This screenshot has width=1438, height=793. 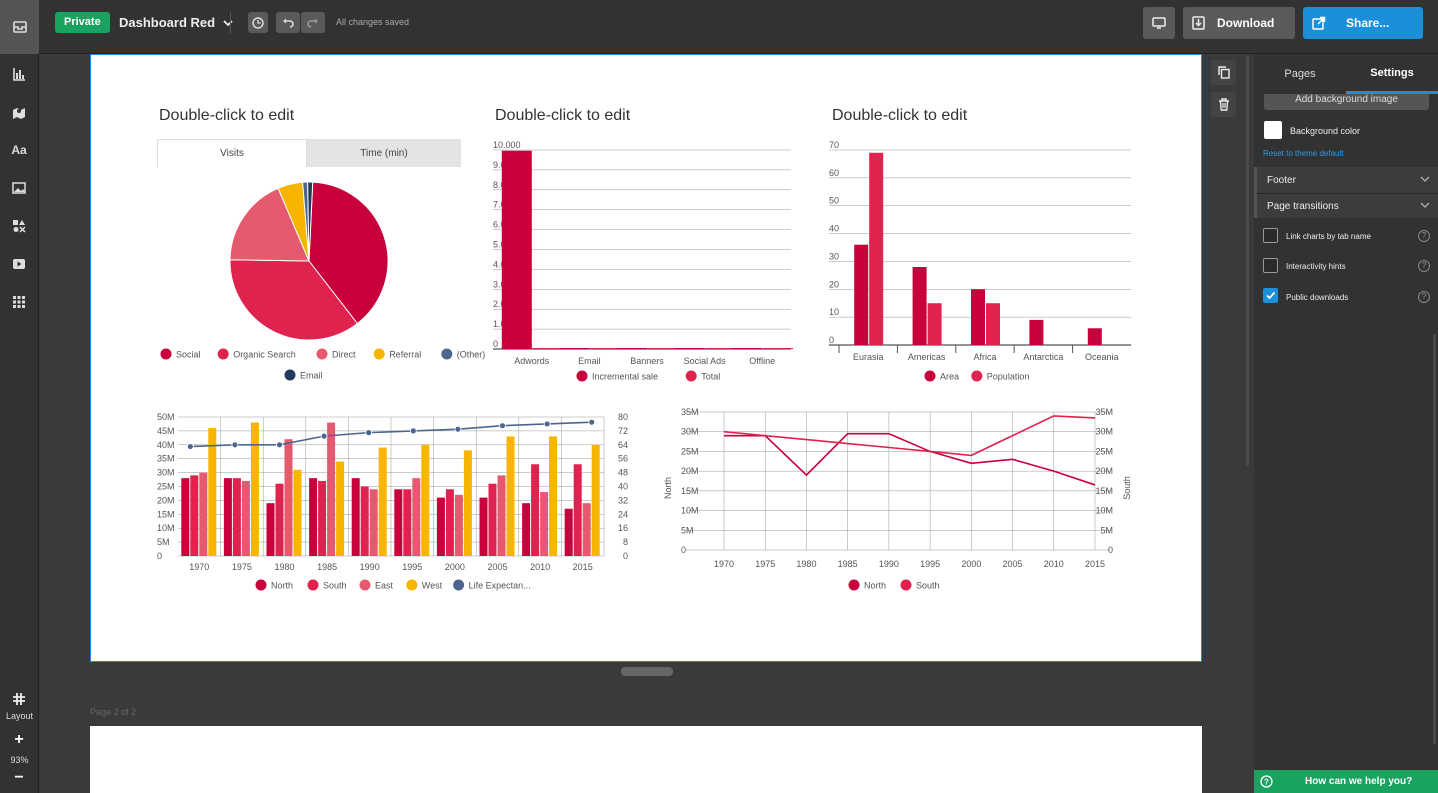 I want to click on page-side-tools, so click(x=1223, y=89).